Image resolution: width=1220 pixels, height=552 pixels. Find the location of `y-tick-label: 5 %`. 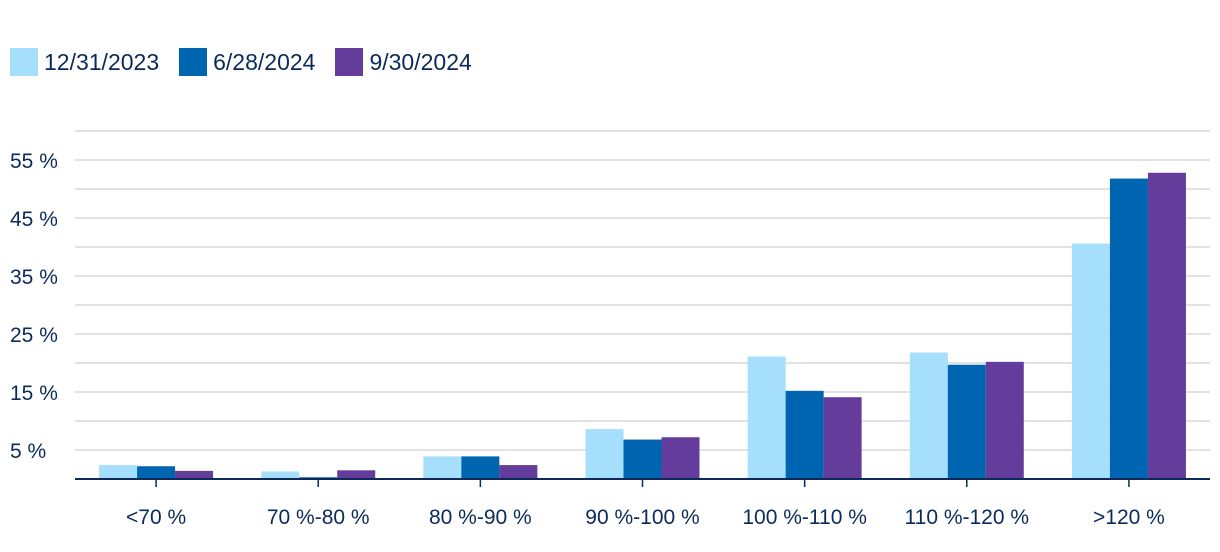

y-tick-label: 5 % is located at coordinates (28, 451).